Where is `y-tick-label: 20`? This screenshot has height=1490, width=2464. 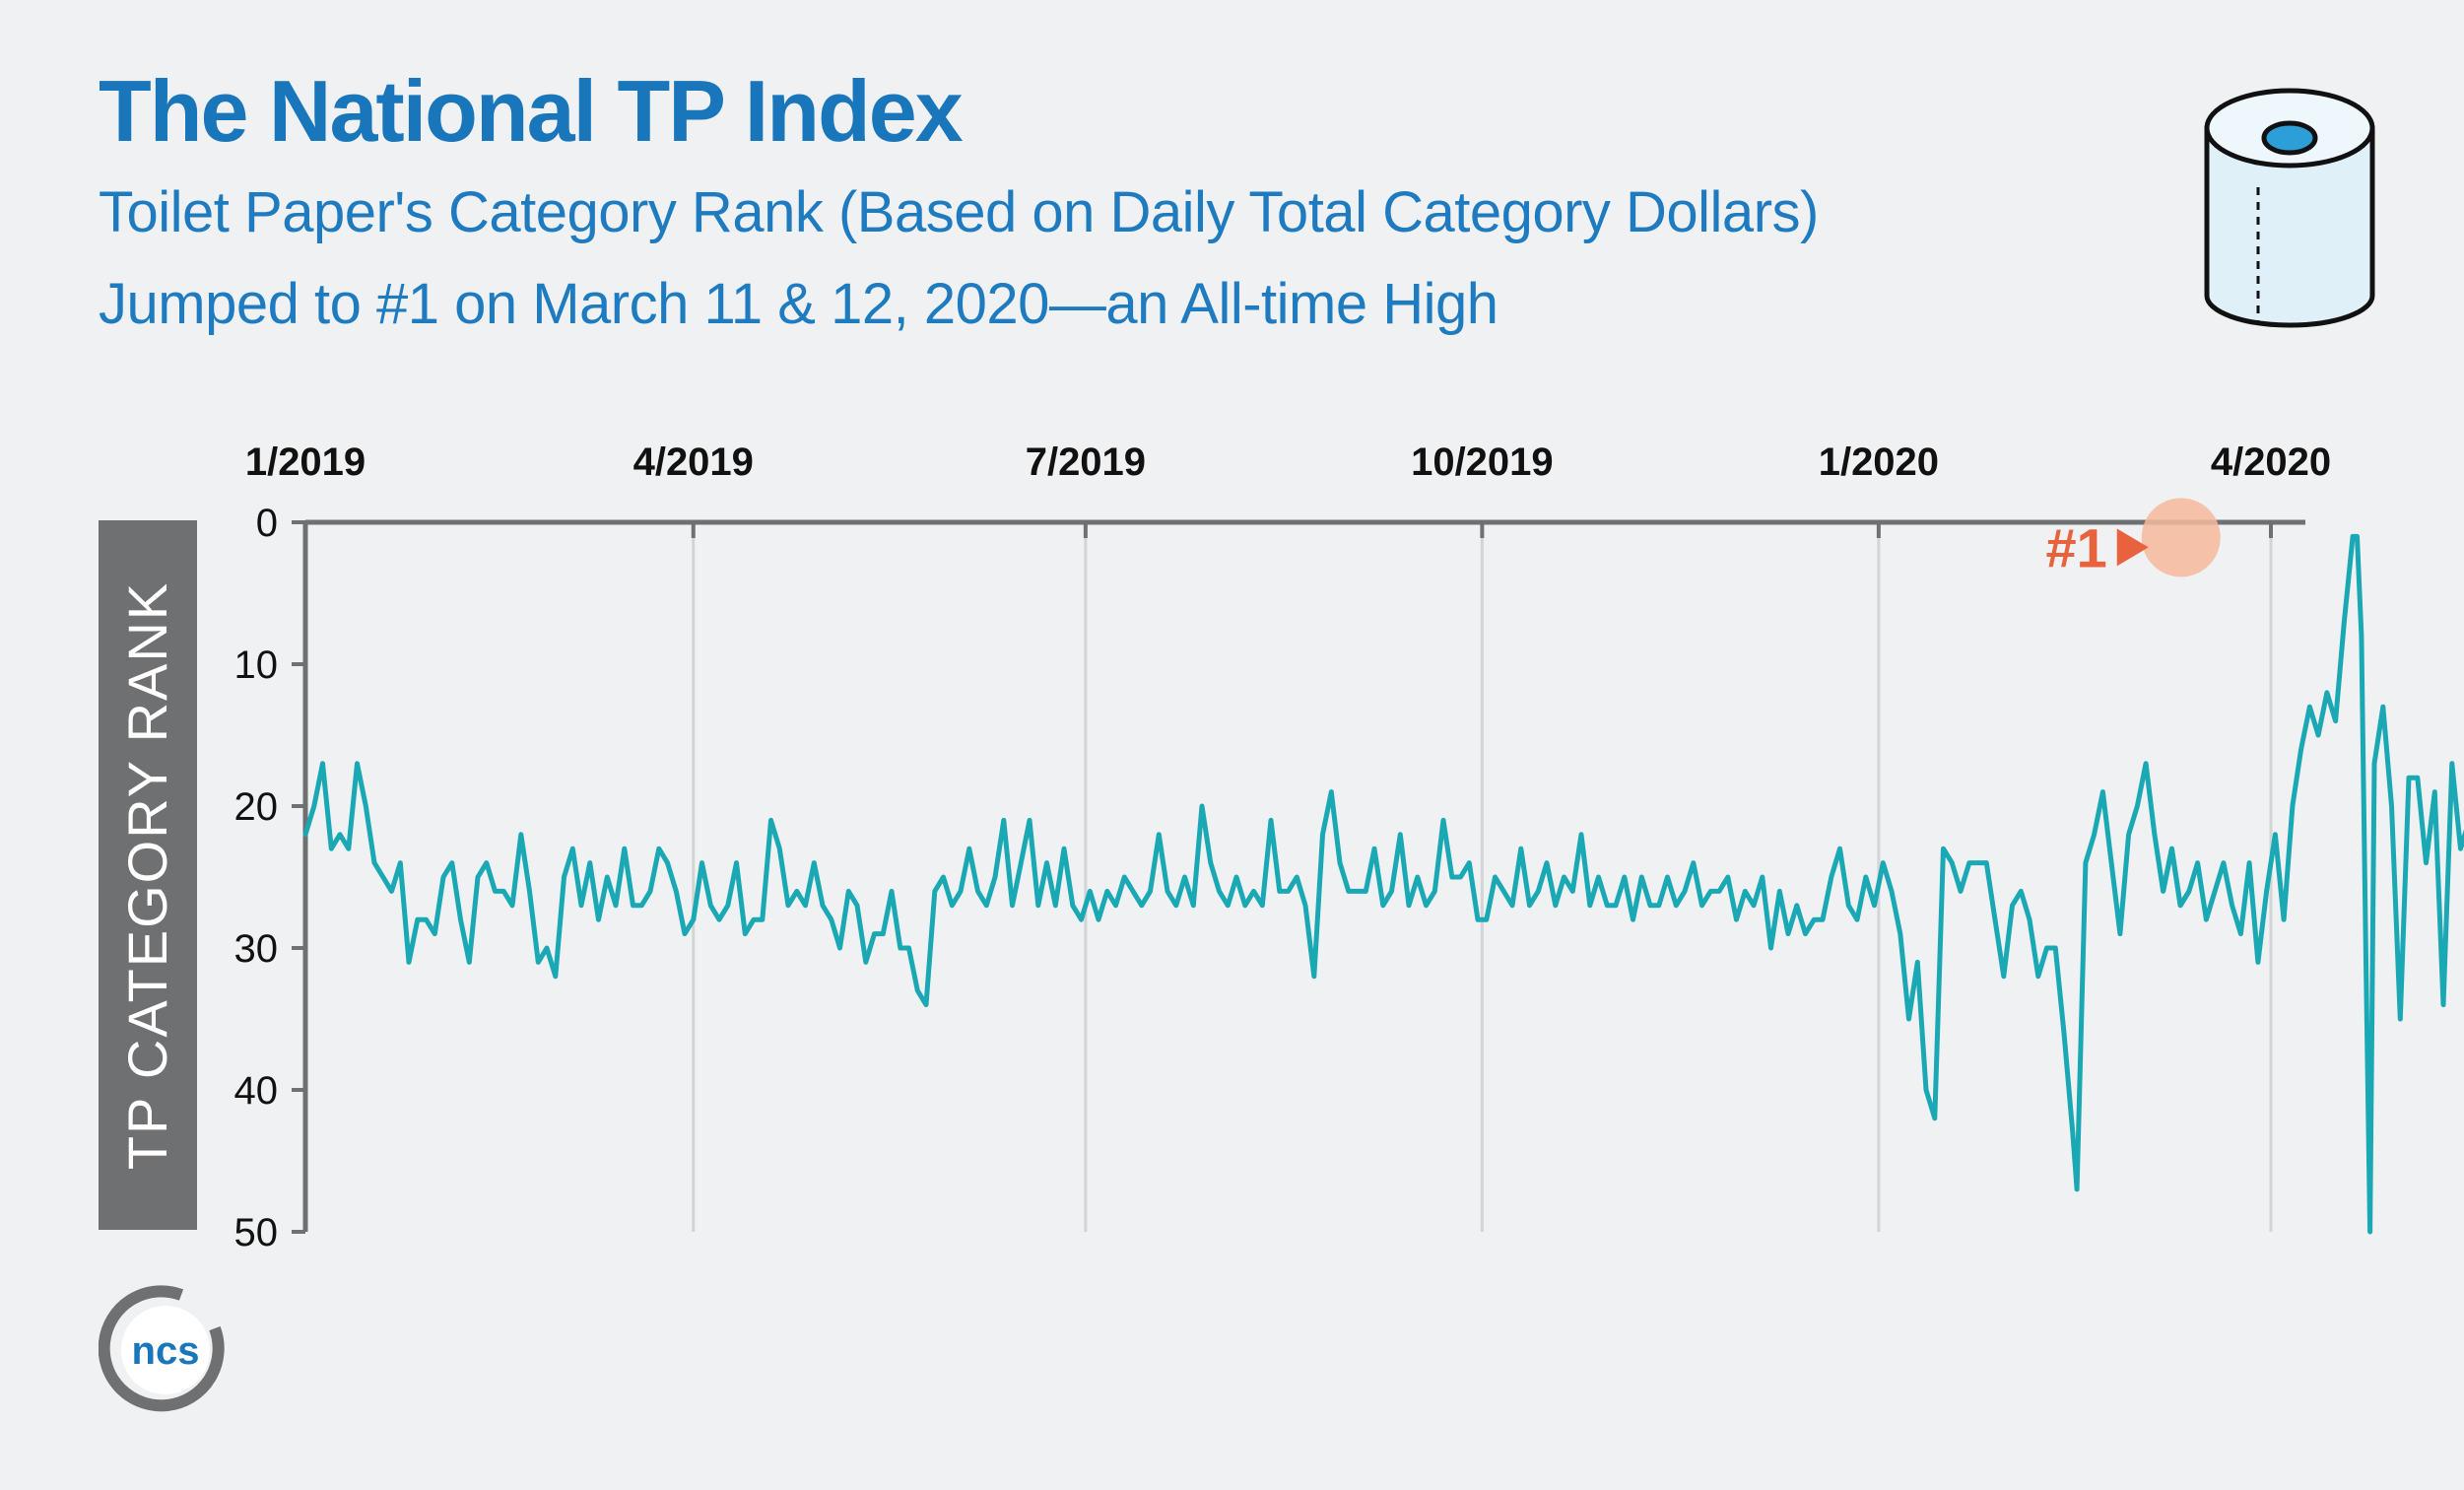
y-tick-label: 20 is located at coordinates (256, 807).